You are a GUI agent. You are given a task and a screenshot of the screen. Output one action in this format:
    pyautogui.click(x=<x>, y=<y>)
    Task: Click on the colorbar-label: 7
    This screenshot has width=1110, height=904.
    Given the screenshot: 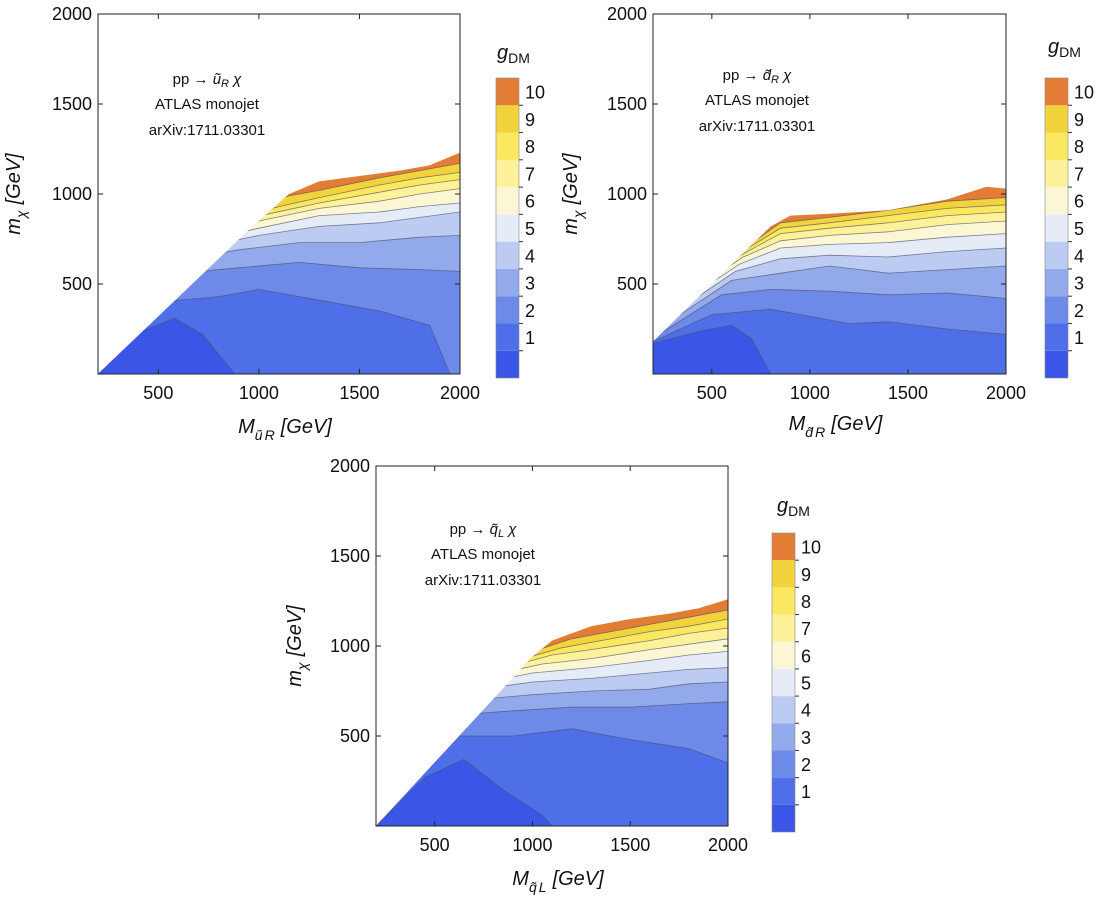 What is the action you would take?
    pyautogui.click(x=806, y=629)
    